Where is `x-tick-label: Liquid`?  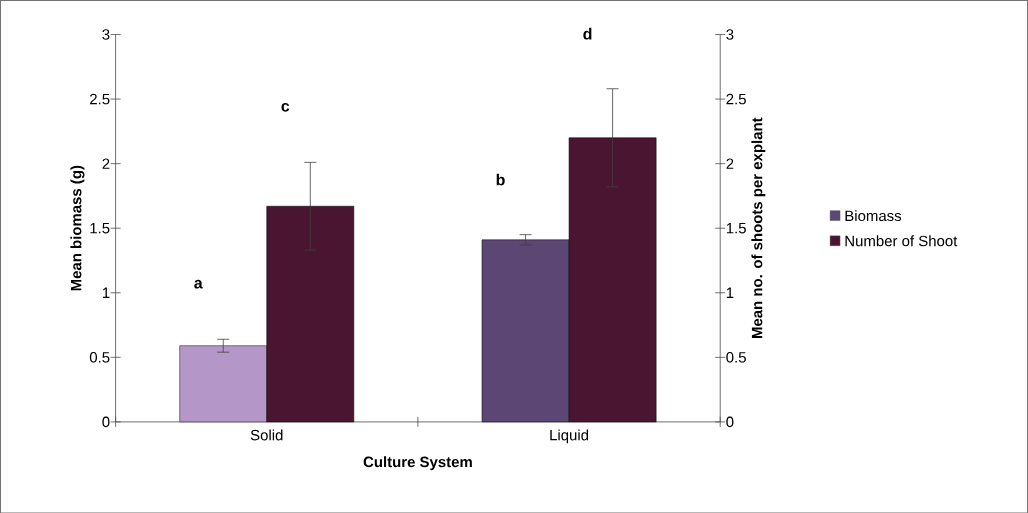
x-tick-label: Liquid is located at coordinates (569, 436).